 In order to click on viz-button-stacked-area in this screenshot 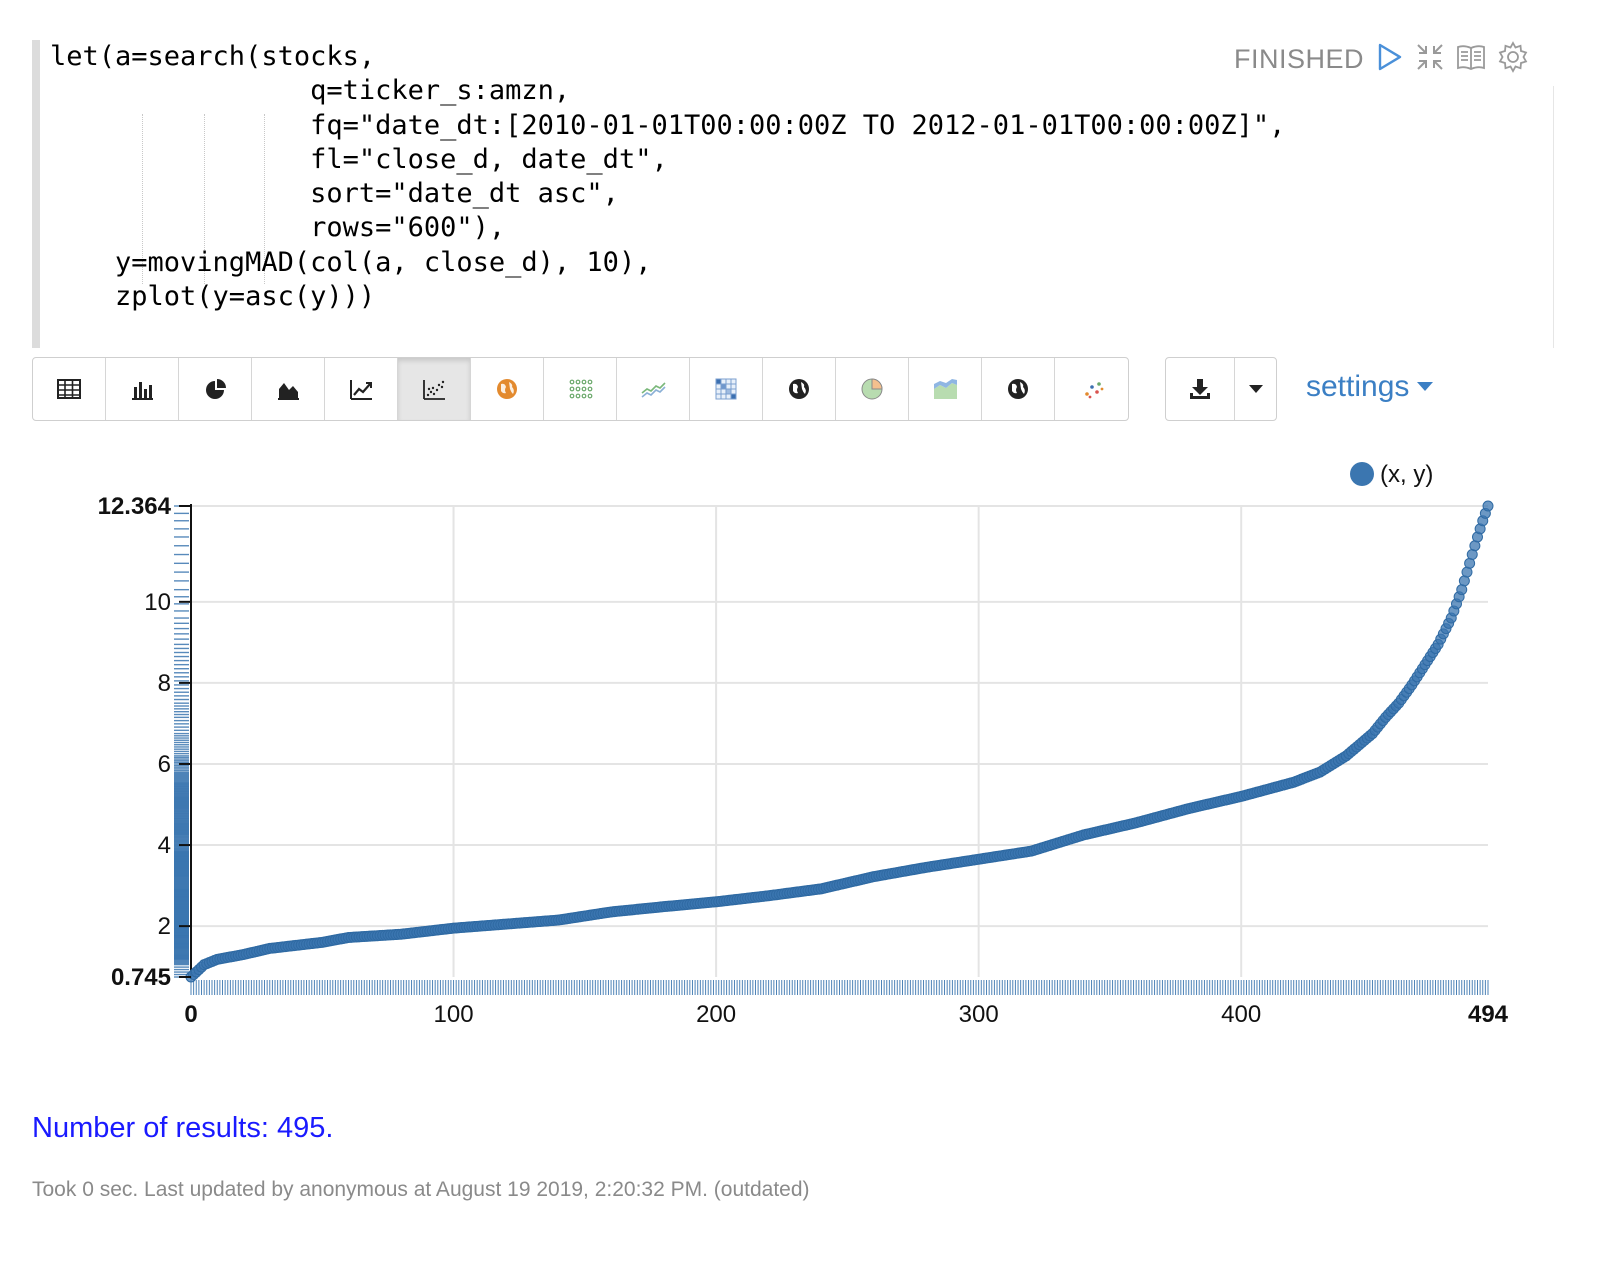, I will do `click(945, 389)`.